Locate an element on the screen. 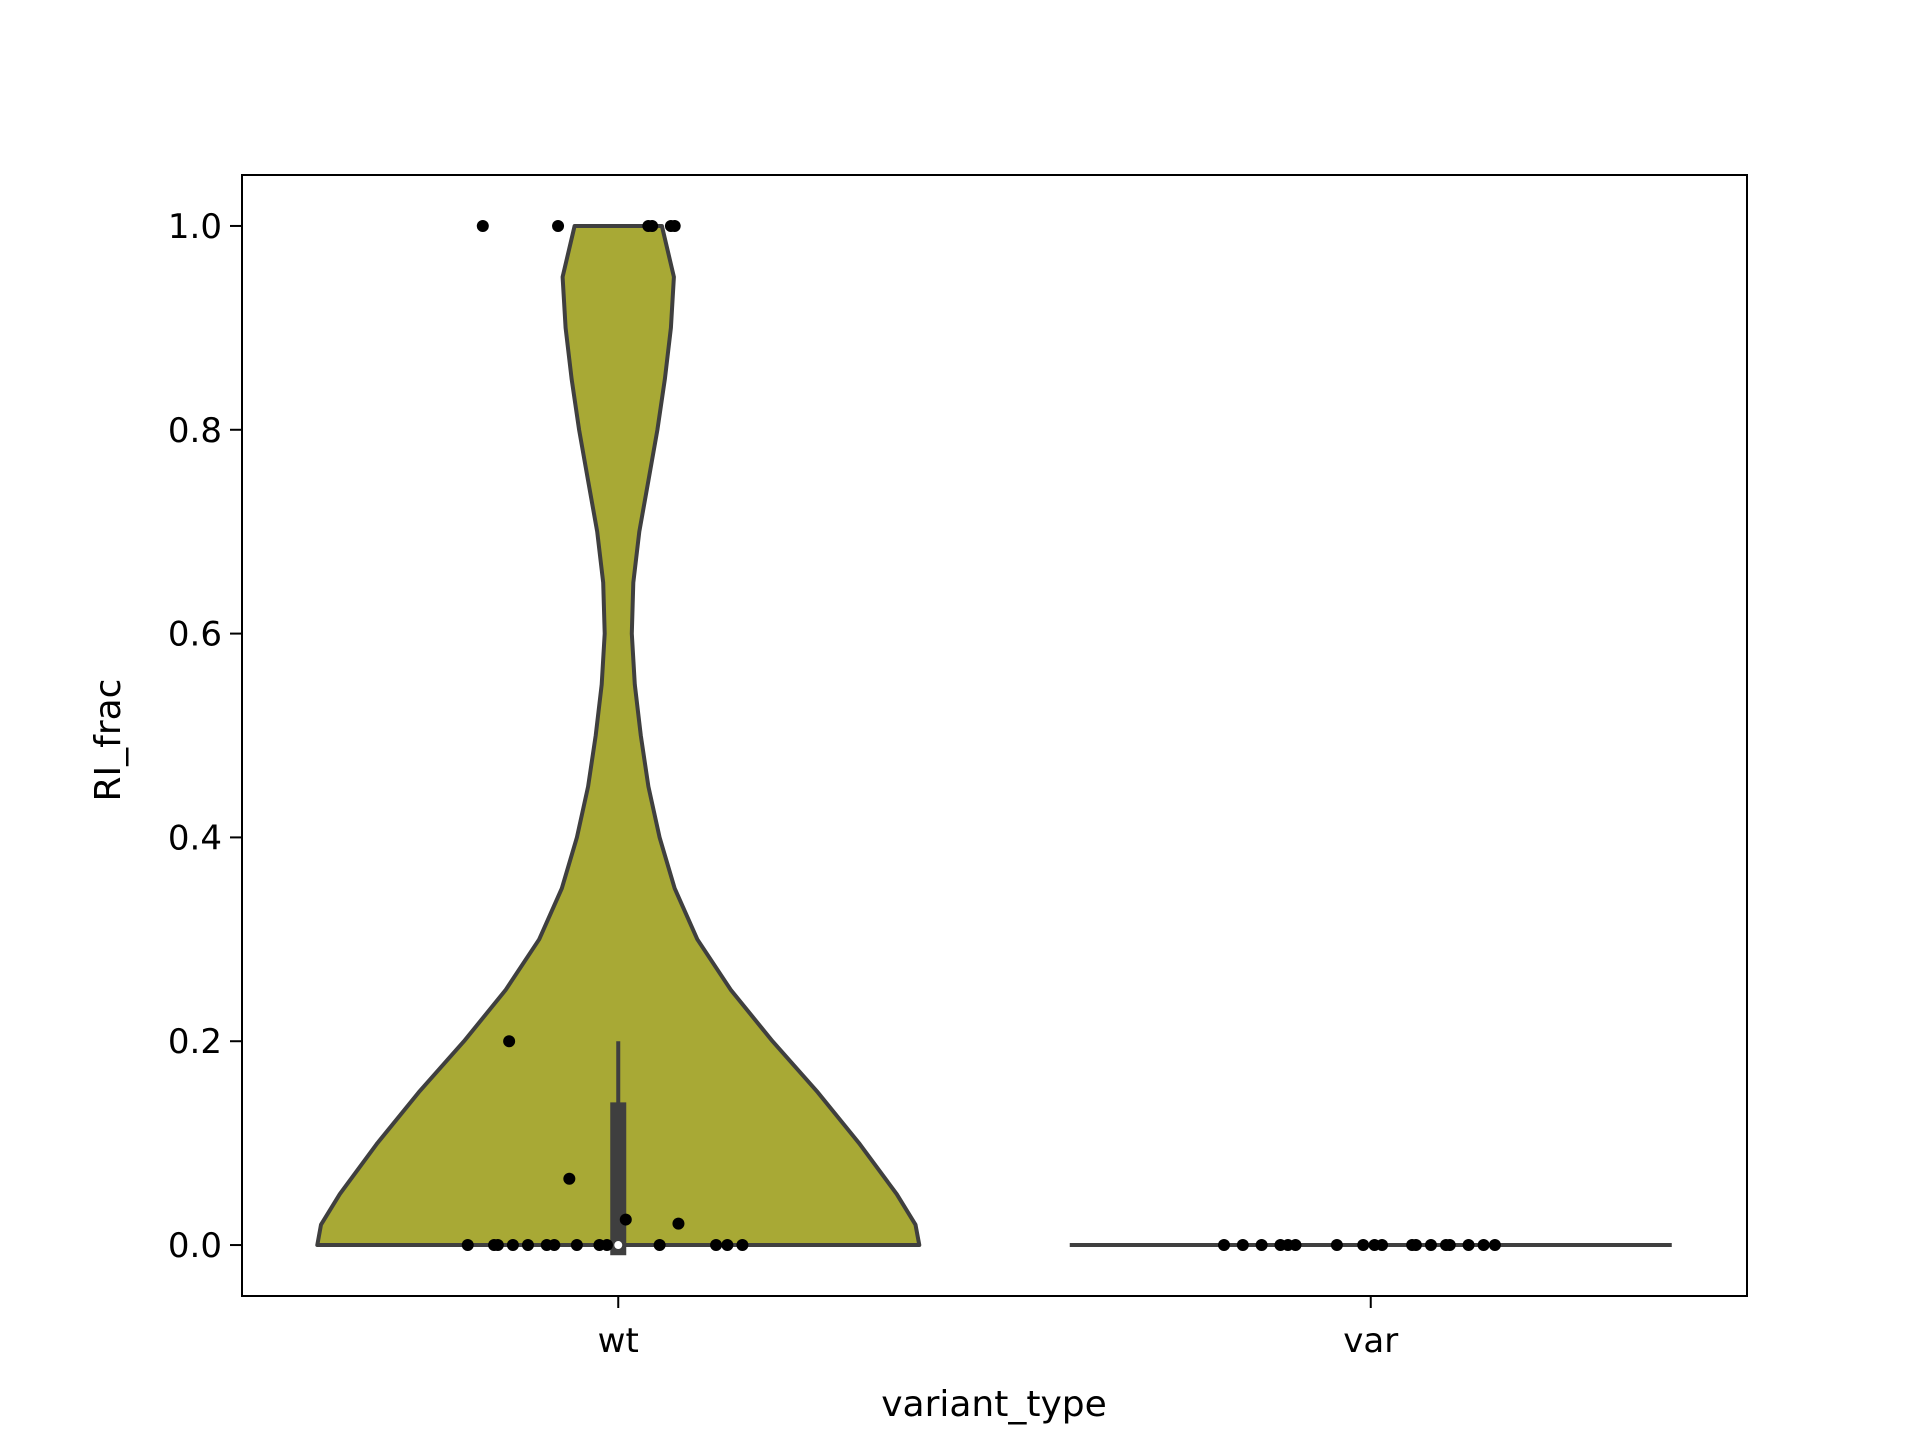 The width and height of the screenshot is (1920, 1440). x-axis-label: variant_type is located at coordinates (994, 1404).